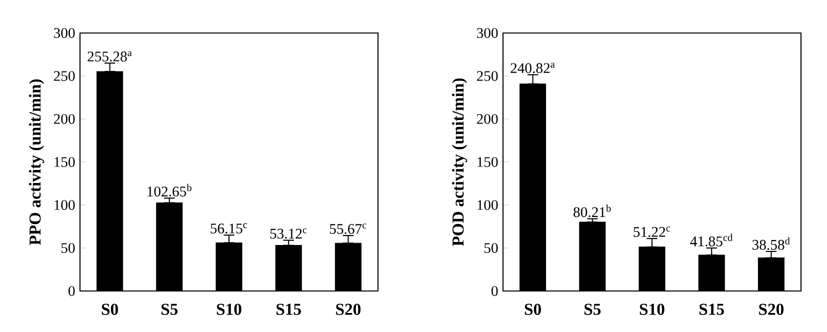 Image resolution: width=827 pixels, height=332 pixels. I want to click on data-label: 41.85$^{cd}$, so click(711, 240).